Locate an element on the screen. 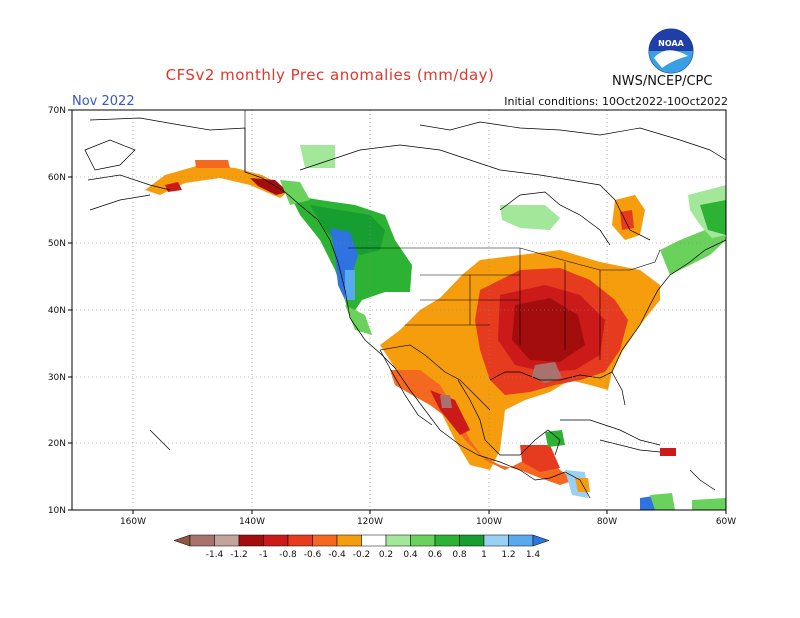 This screenshot has height=618, width=800. colorbar-label: 1 is located at coordinates (484, 555).